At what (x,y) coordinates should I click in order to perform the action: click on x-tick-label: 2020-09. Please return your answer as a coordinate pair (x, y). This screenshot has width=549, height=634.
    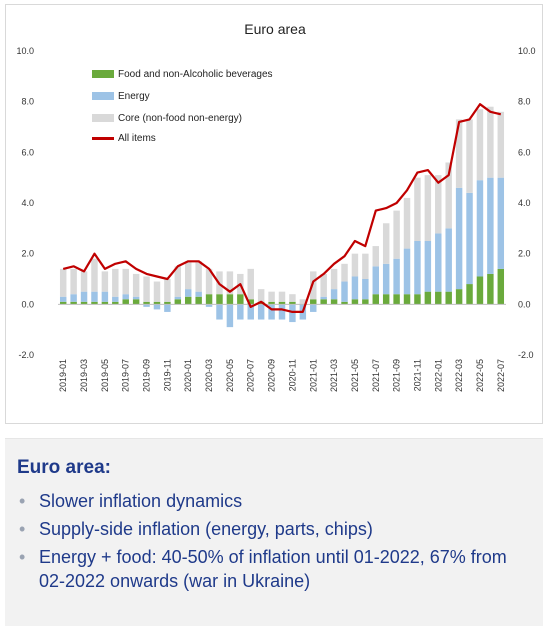
    Looking at the image, I should click on (272, 375).